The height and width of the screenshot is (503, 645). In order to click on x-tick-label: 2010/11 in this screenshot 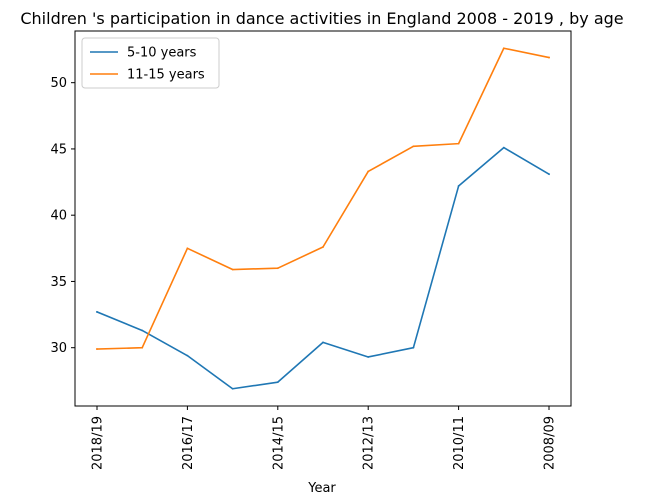, I will do `click(459, 443)`.